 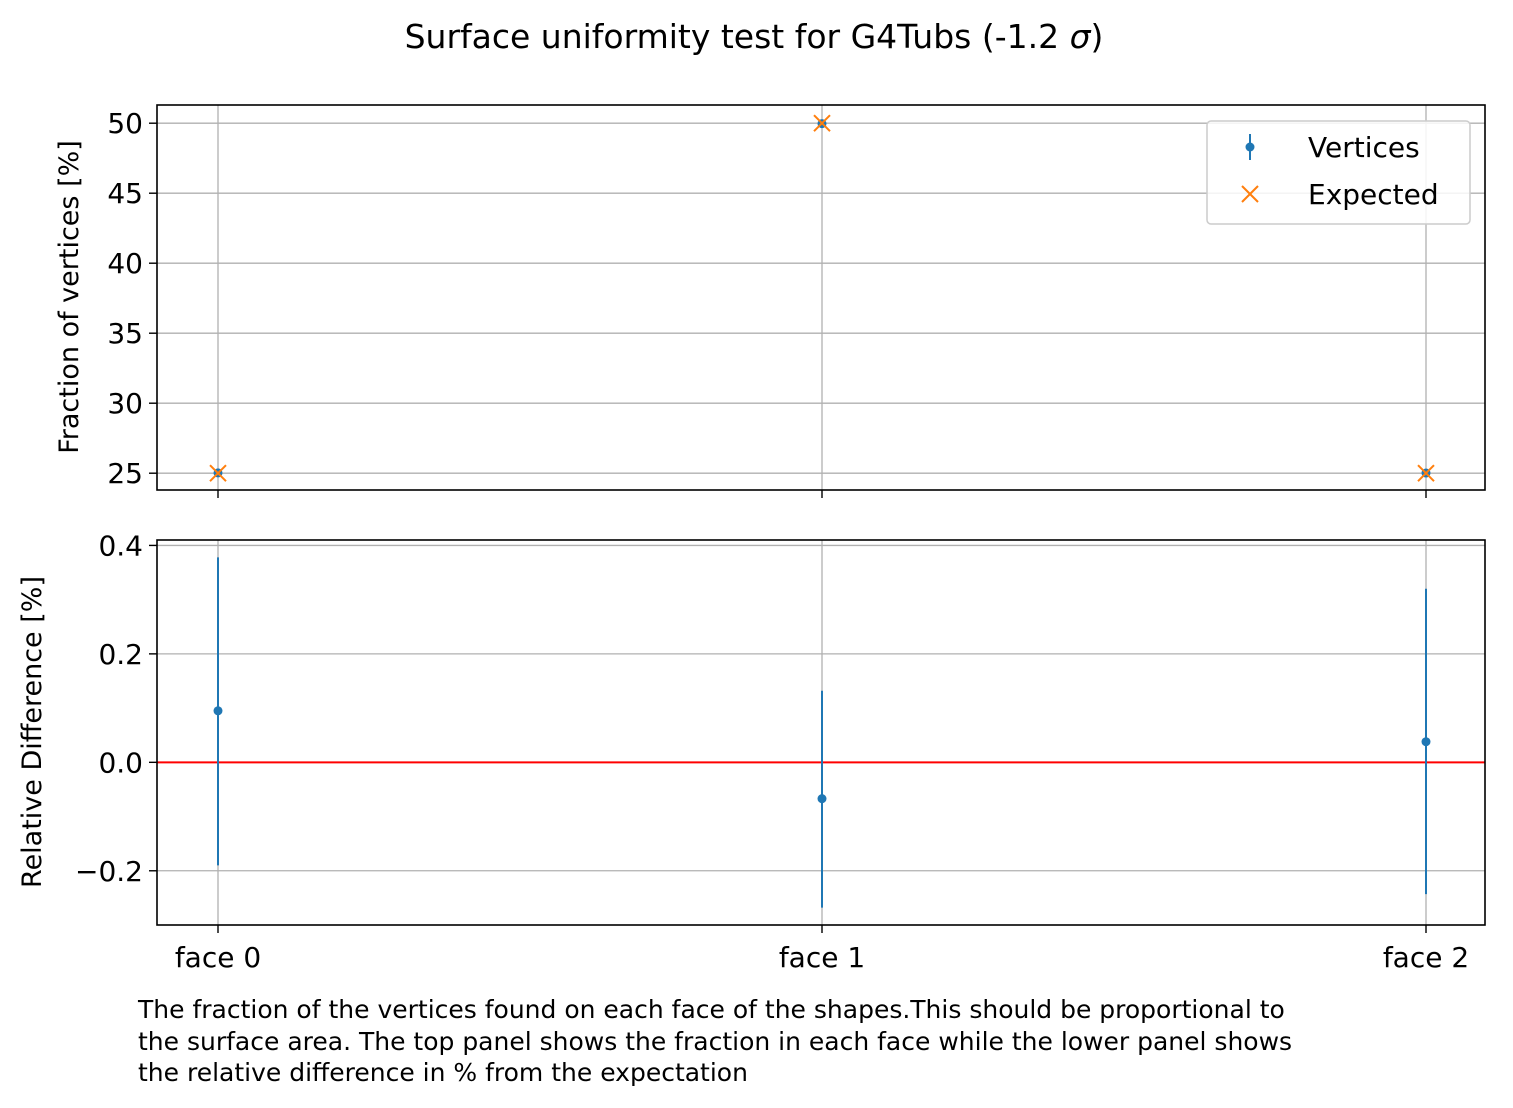 What do you see at coordinates (125, 473) in the screenshot?
I see `ytick-label-0: 25` at bounding box center [125, 473].